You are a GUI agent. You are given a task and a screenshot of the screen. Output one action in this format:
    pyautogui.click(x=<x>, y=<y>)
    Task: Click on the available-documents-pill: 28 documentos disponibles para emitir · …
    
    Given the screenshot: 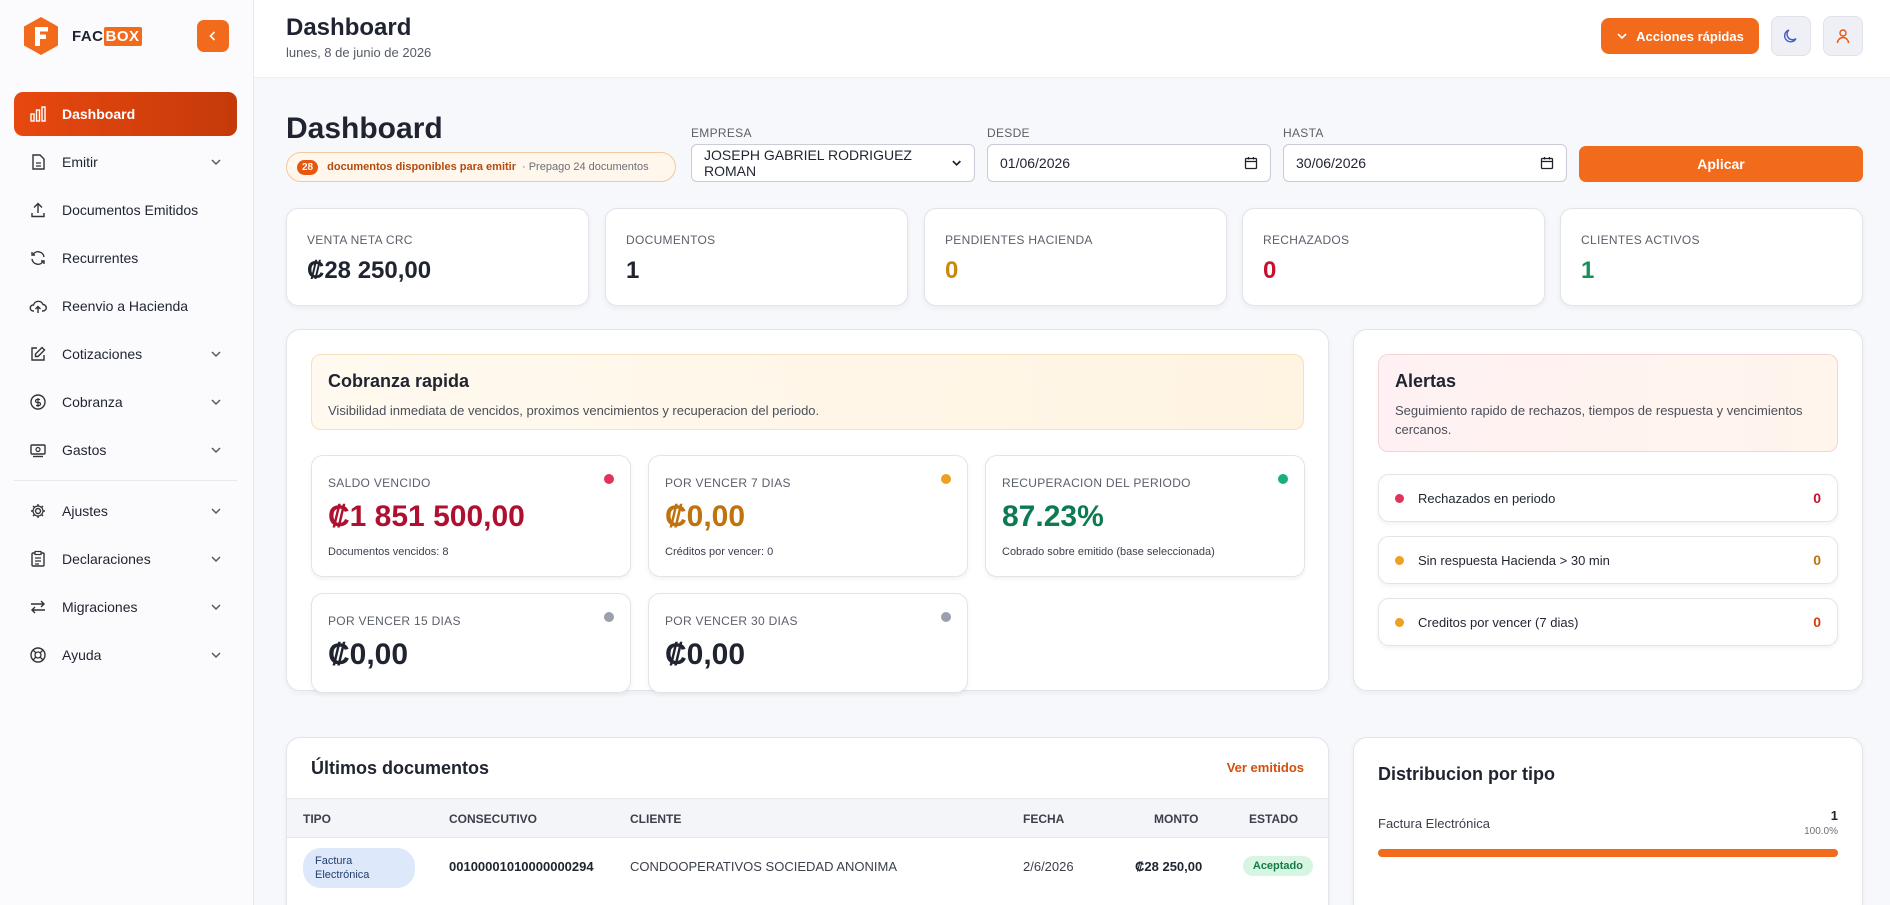 What is the action you would take?
    pyautogui.click(x=481, y=167)
    